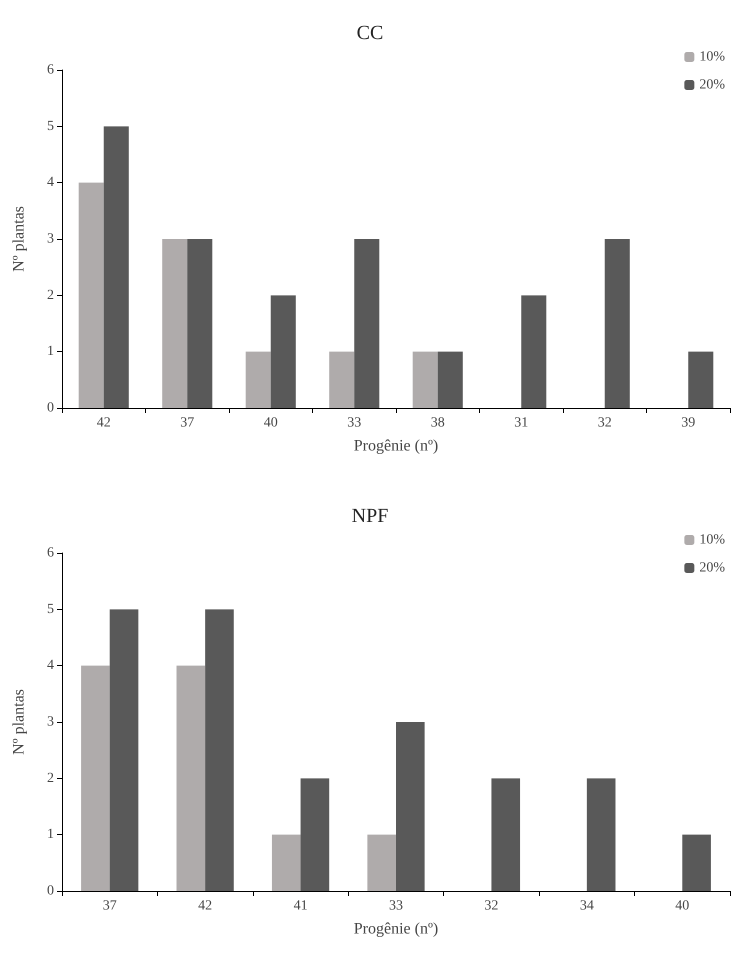 This screenshot has width=740, height=966. Describe the element at coordinates (587, 906) in the screenshot. I see `x-tick-label: 34` at that location.